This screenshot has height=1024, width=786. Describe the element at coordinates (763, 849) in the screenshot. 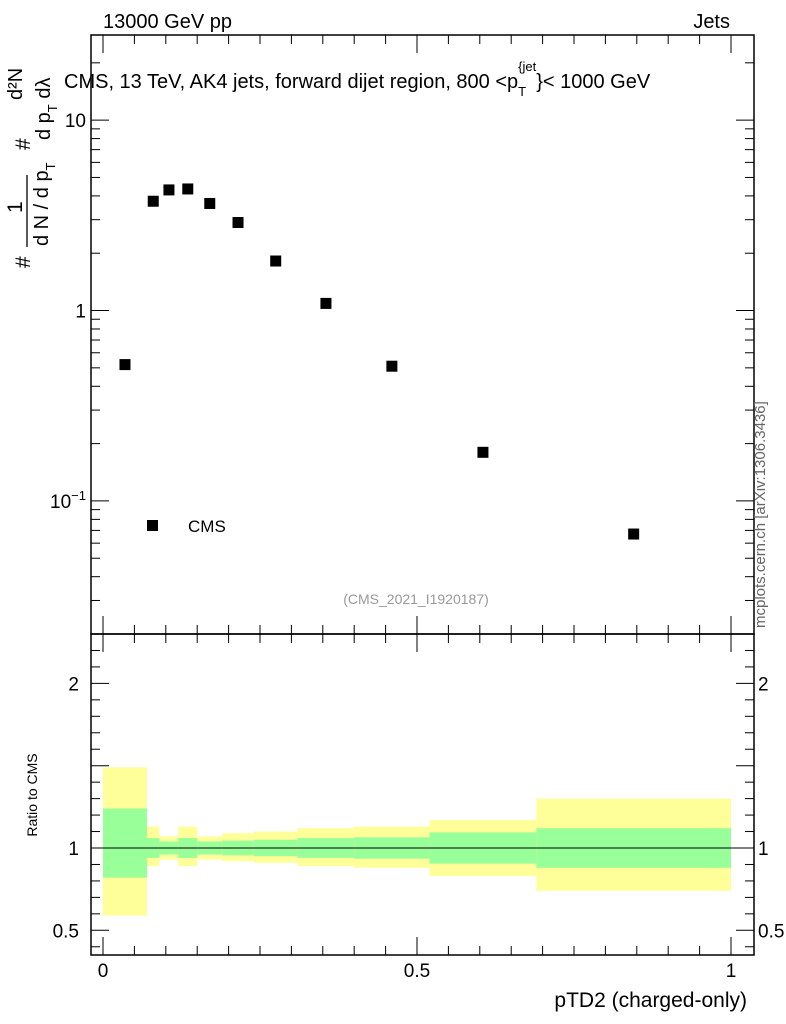

I see `ratio-y-tick-label-right: 1` at that location.